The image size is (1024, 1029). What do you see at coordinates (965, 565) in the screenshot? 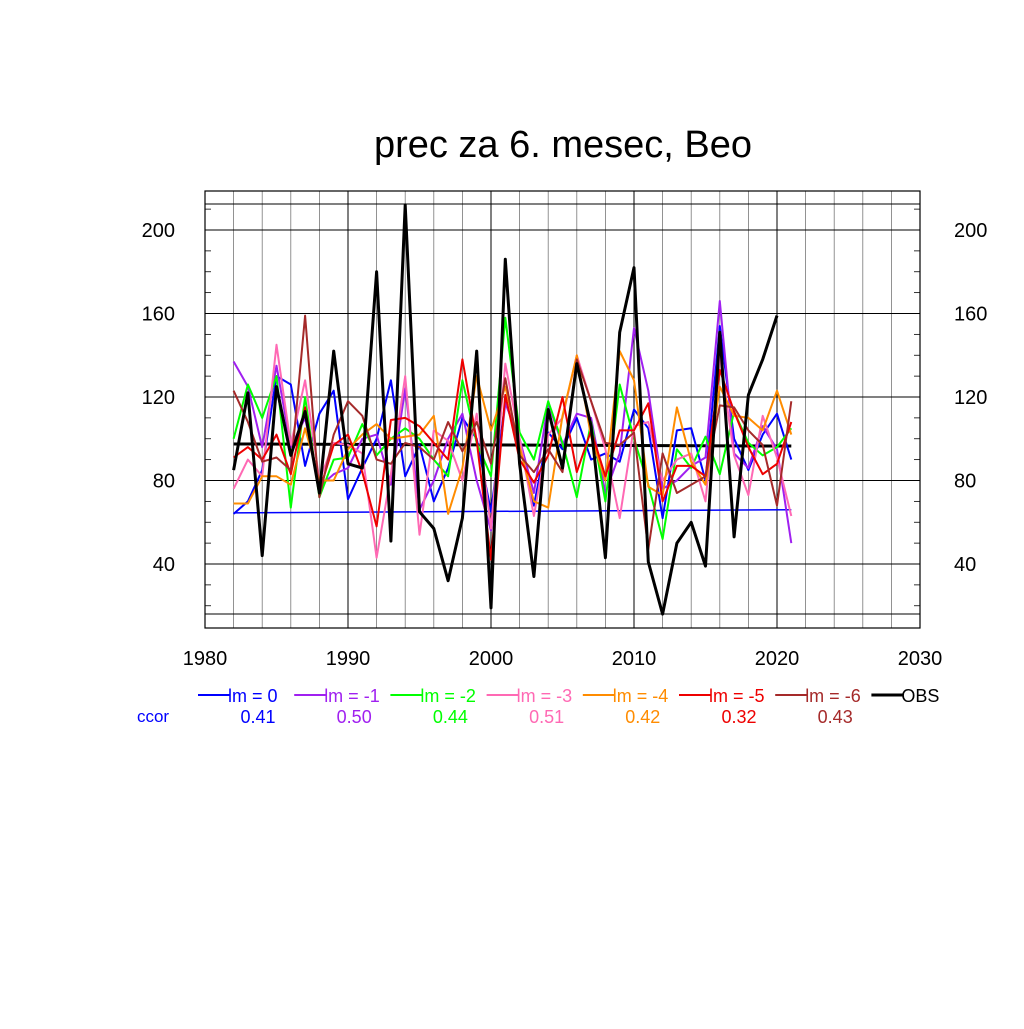
I see `y-tick-label-right: 40` at bounding box center [965, 565].